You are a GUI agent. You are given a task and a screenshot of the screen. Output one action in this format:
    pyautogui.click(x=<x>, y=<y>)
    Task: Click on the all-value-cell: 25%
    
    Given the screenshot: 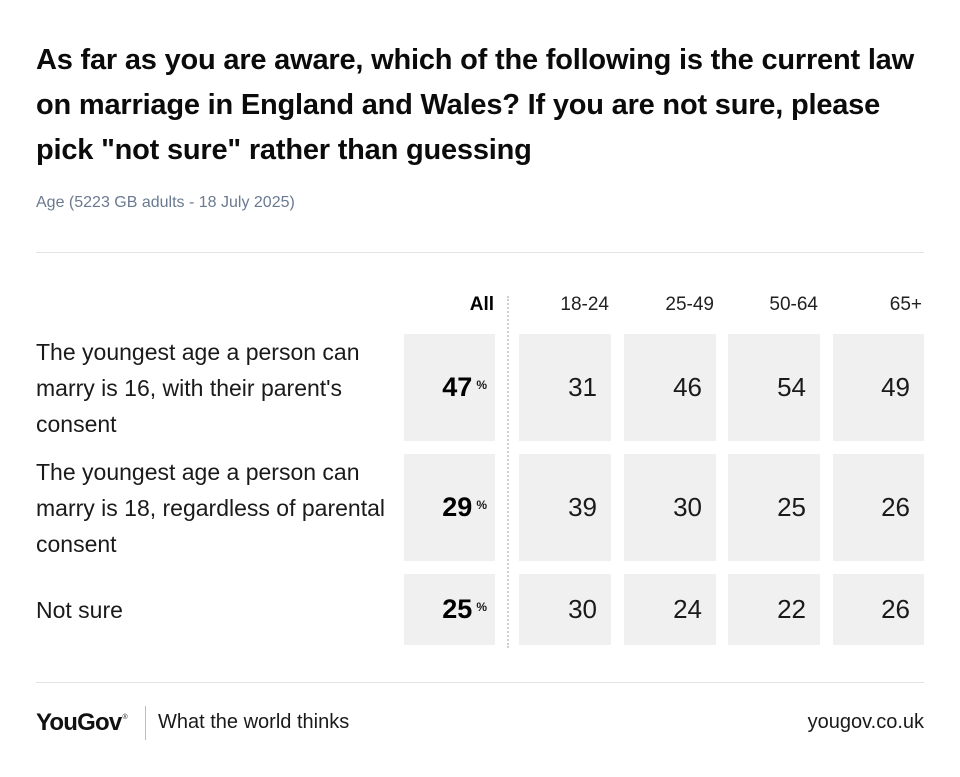 What is the action you would take?
    pyautogui.click(x=449, y=609)
    